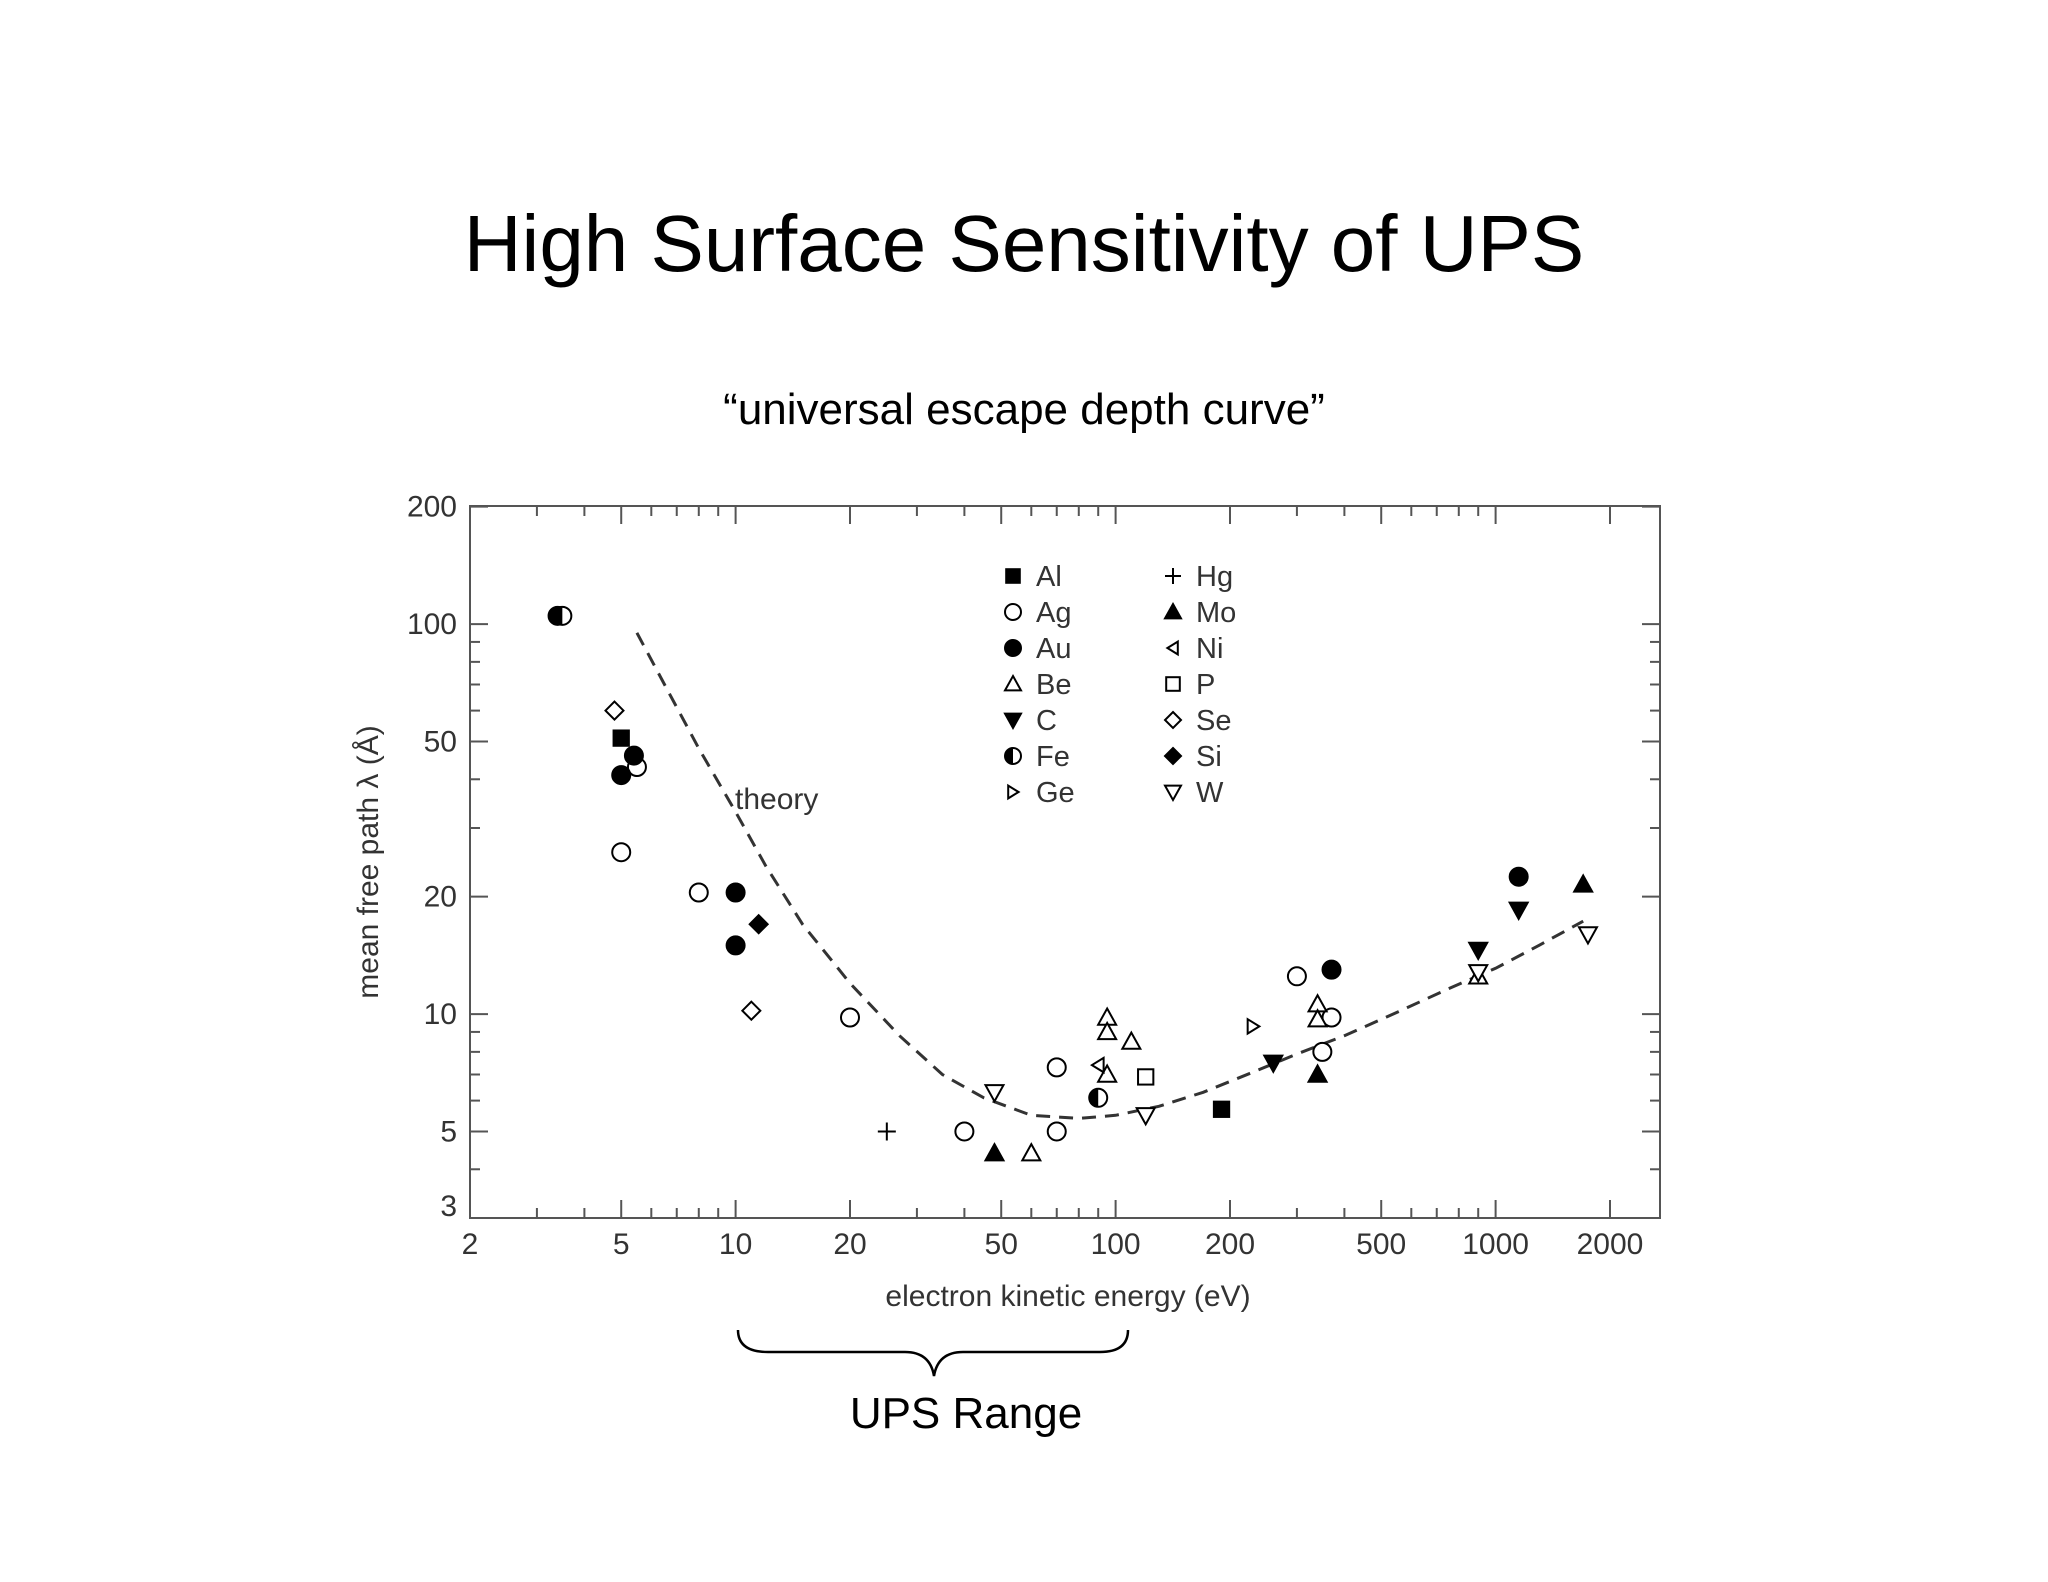  What do you see at coordinates (470, 1244) in the screenshot?
I see `x-tick-label: 2` at bounding box center [470, 1244].